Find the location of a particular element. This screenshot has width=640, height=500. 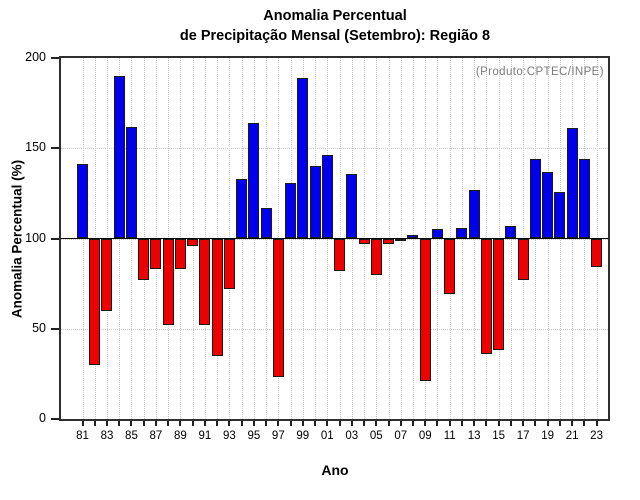

x-tick-label: 21 is located at coordinates (572, 436).